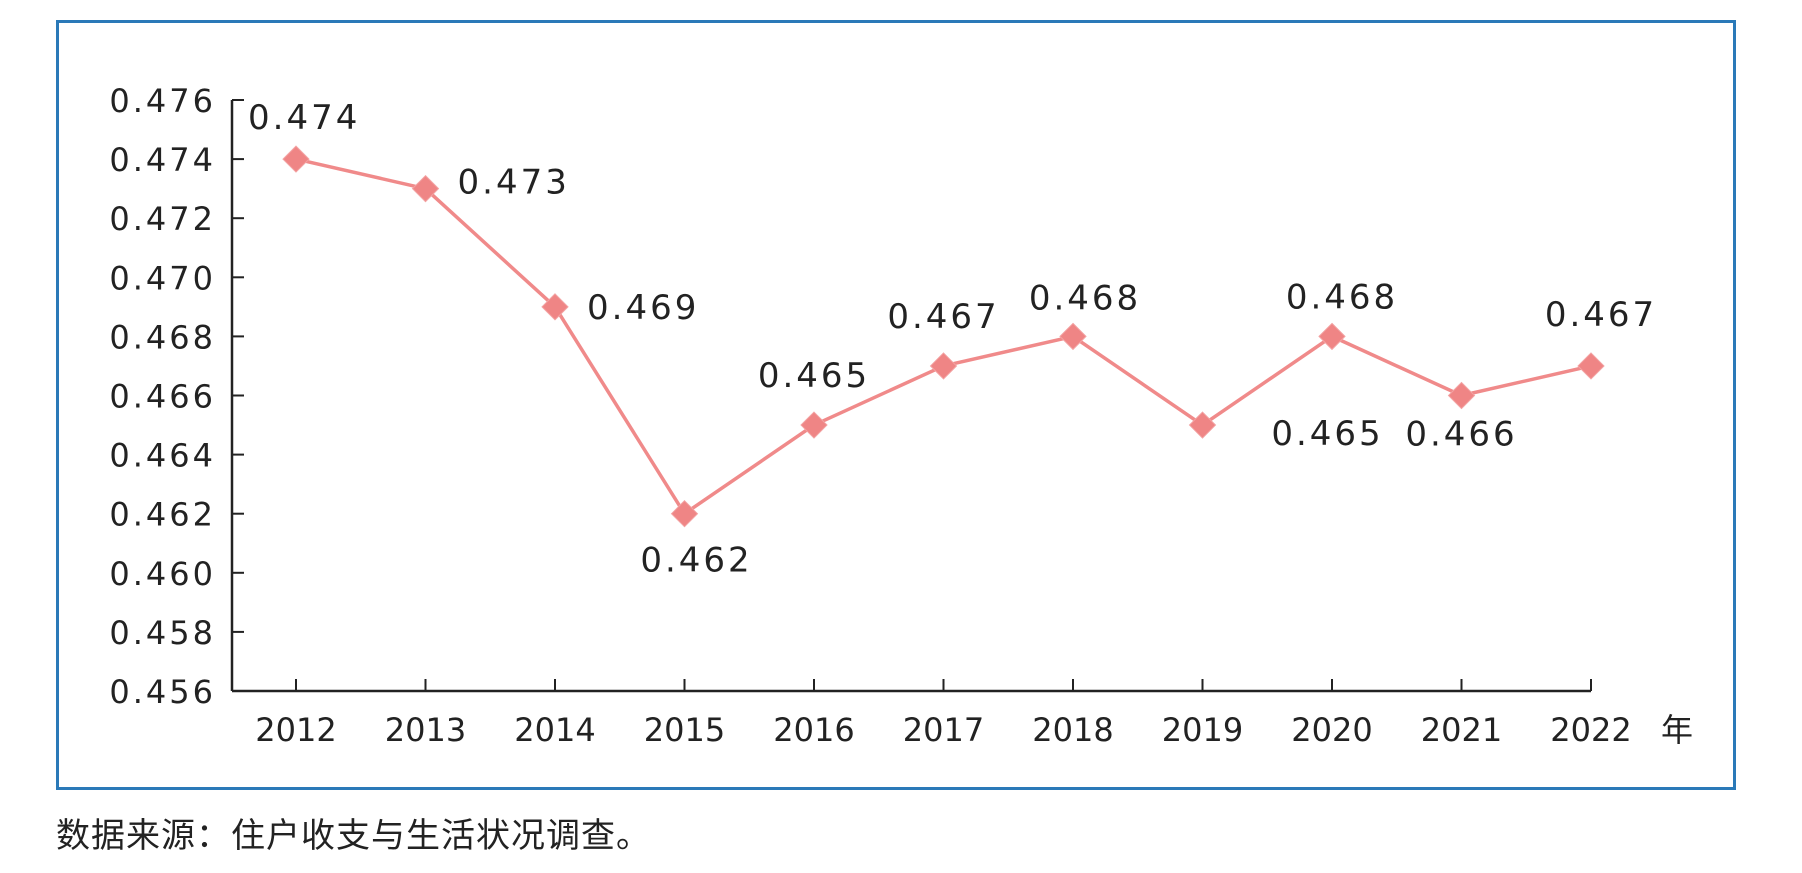 This screenshot has width=1802, height=873. I want to click on y-tick-label: 0.466, so click(162, 397).